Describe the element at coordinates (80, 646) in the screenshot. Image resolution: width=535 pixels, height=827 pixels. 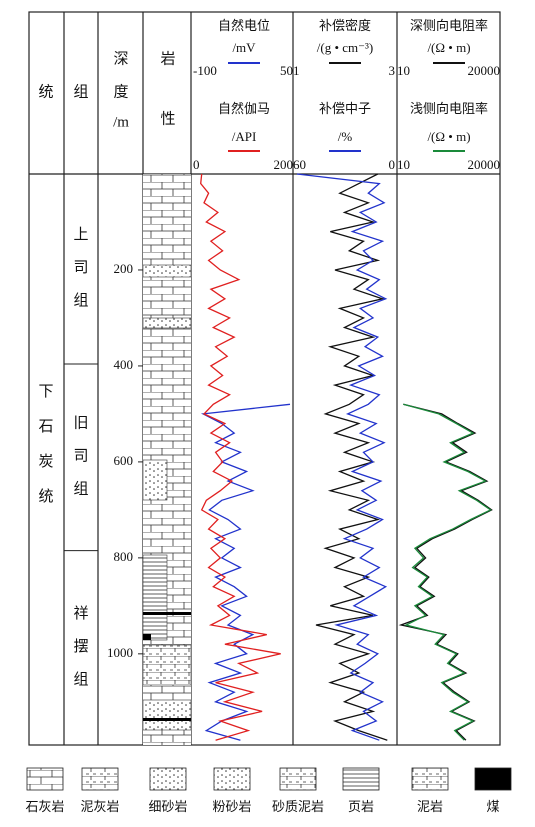
I see `formation-name: 祥摆组` at that location.